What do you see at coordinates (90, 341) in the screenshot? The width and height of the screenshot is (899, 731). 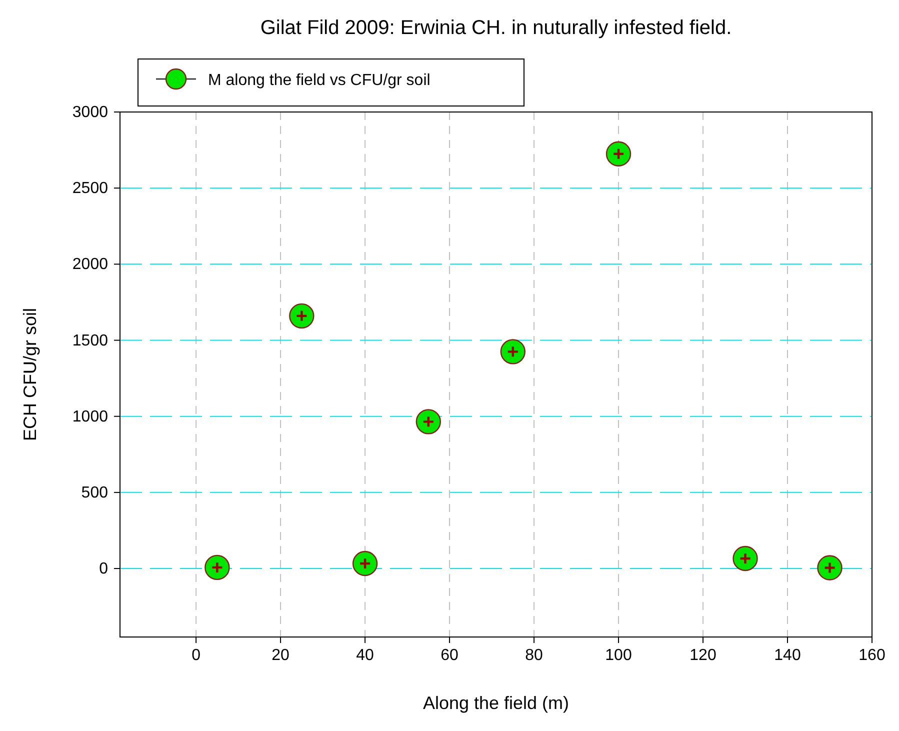 I see `y-tick-label: 1500` at bounding box center [90, 341].